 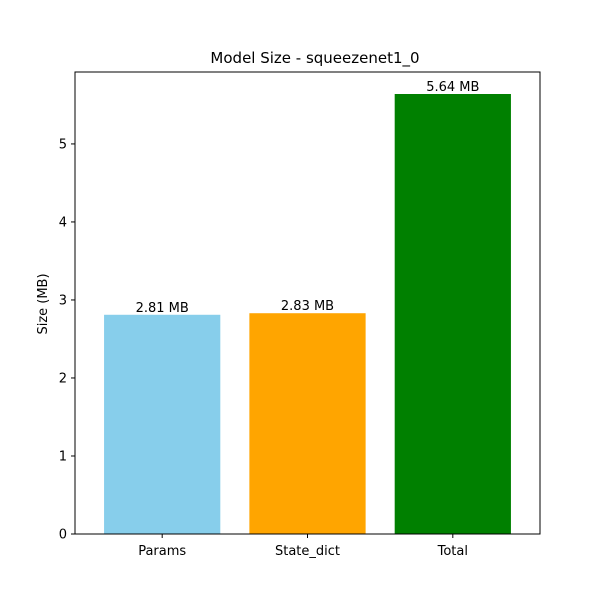 What do you see at coordinates (43, 303) in the screenshot?
I see `y-axis-label: Size (MB)` at bounding box center [43, 303].